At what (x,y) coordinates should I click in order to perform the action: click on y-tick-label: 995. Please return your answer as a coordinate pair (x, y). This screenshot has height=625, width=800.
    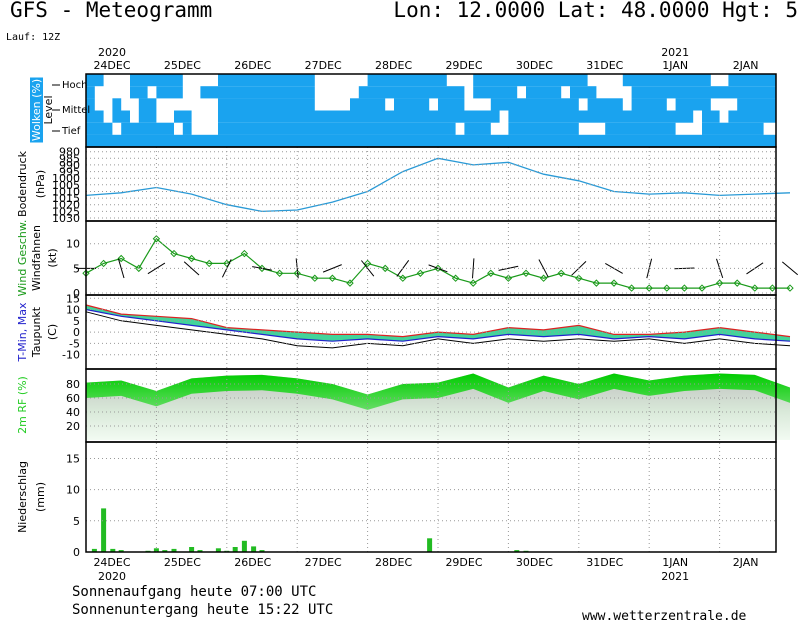
    Looking at the image, I should click on (69, 172).